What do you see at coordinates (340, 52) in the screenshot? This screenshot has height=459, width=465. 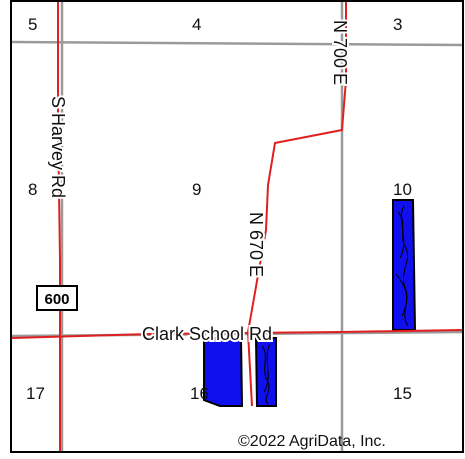 I see `road-label-n-700-e: N 700 E` at bounding box center [340, 52].